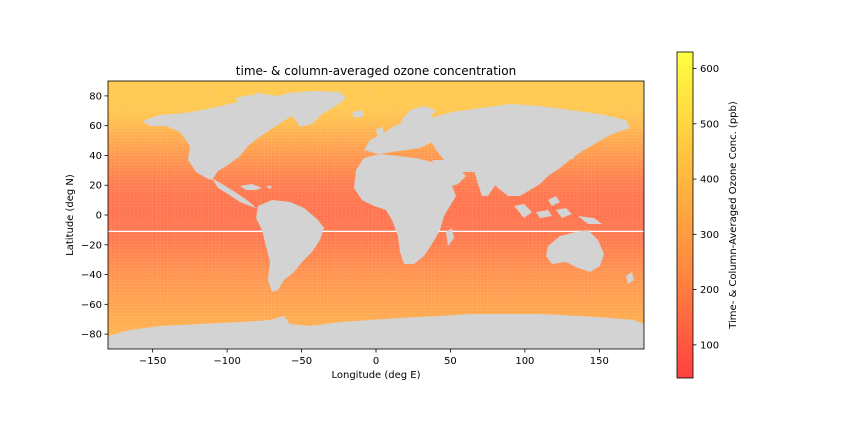  Describe the element at coordinates (152, 361) in the screenshot. I see `x-tick-label: −150` at that location.